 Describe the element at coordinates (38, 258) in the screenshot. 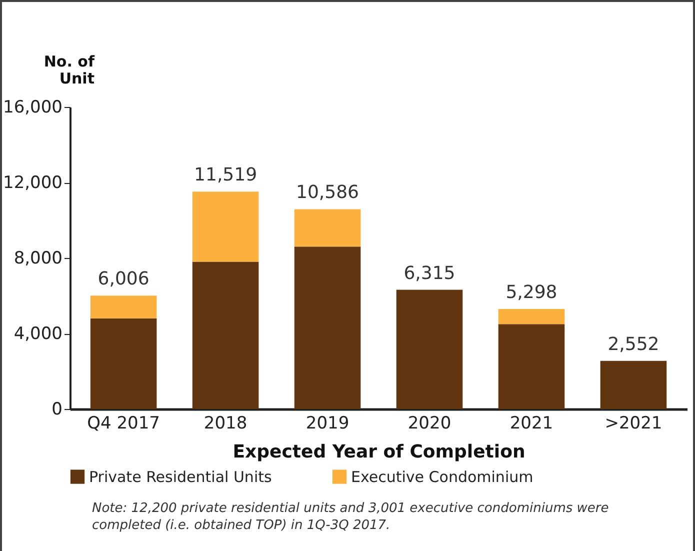

I see `y-tick-label: 8,000` at that location.